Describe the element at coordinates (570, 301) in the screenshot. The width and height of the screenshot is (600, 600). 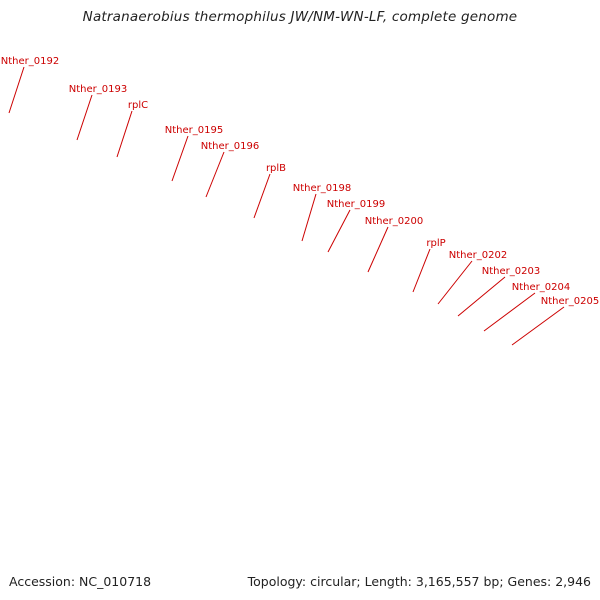
I see `gene-label: Nther_0205` at that location.